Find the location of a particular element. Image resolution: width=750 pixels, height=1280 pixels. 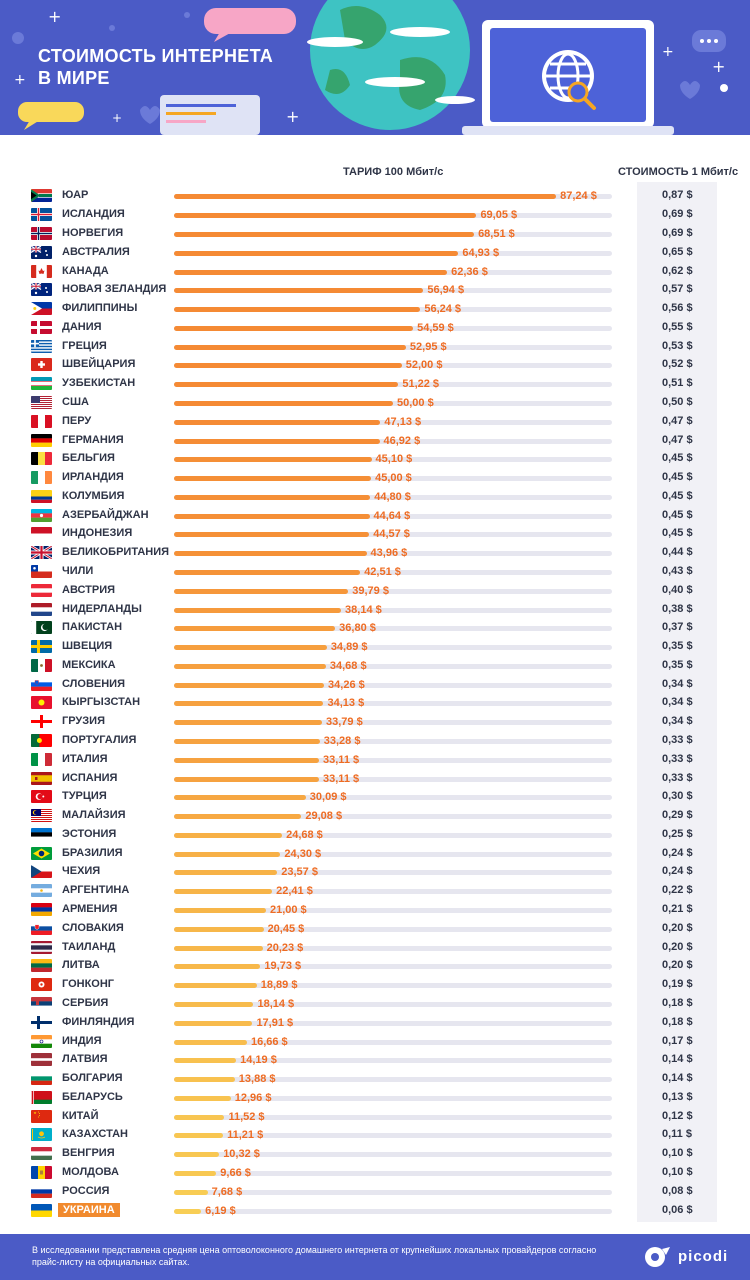

cost-per-mbit-value: 0,19 $ is located at coordinates (677, 984).